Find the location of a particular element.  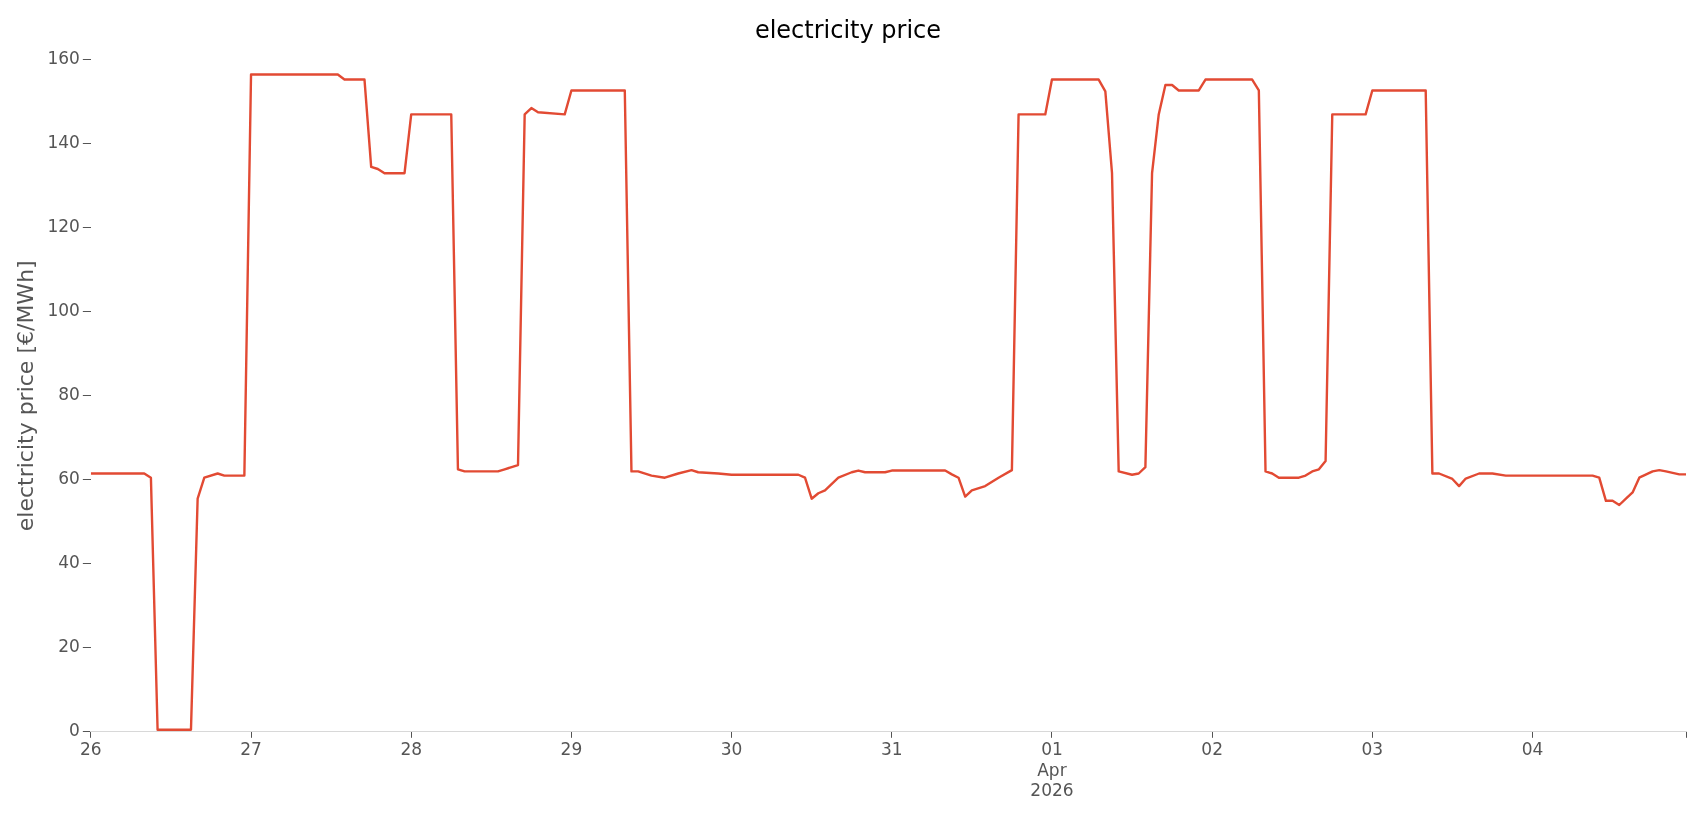

y-tick-label: 100 is located at coordinates (63, 310).